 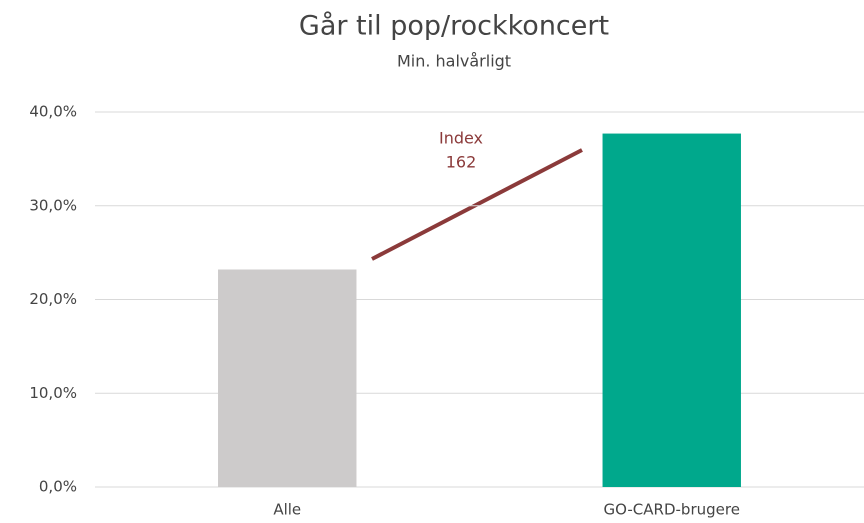 I want to click on chart-subtitle: Min. halvårligt, so click(x=454, y=61).